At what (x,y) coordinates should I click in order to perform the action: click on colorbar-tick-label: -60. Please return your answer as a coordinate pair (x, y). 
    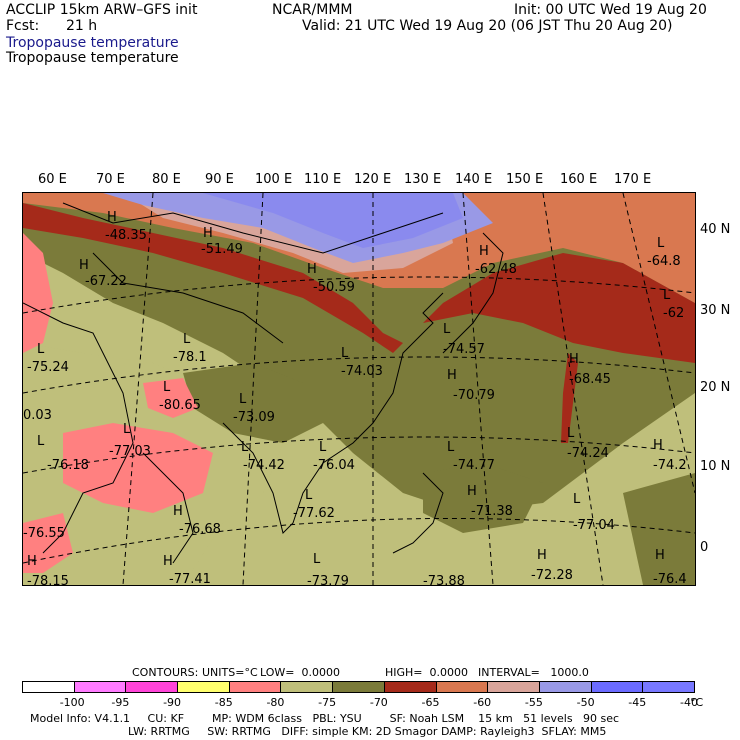
    Looking at the image, I should click on (482, 702).